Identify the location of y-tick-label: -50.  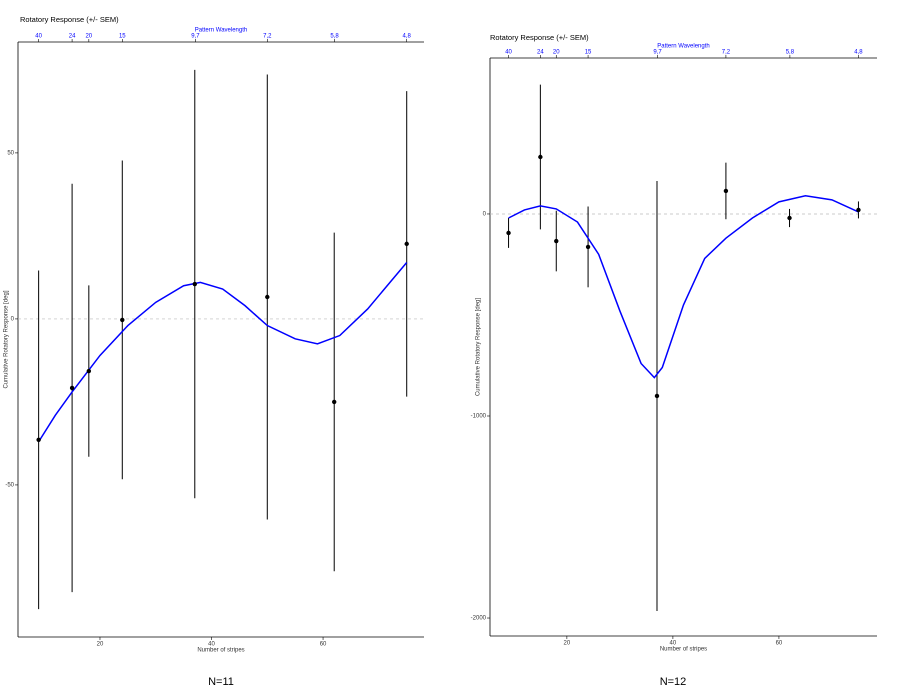
(9, 486).